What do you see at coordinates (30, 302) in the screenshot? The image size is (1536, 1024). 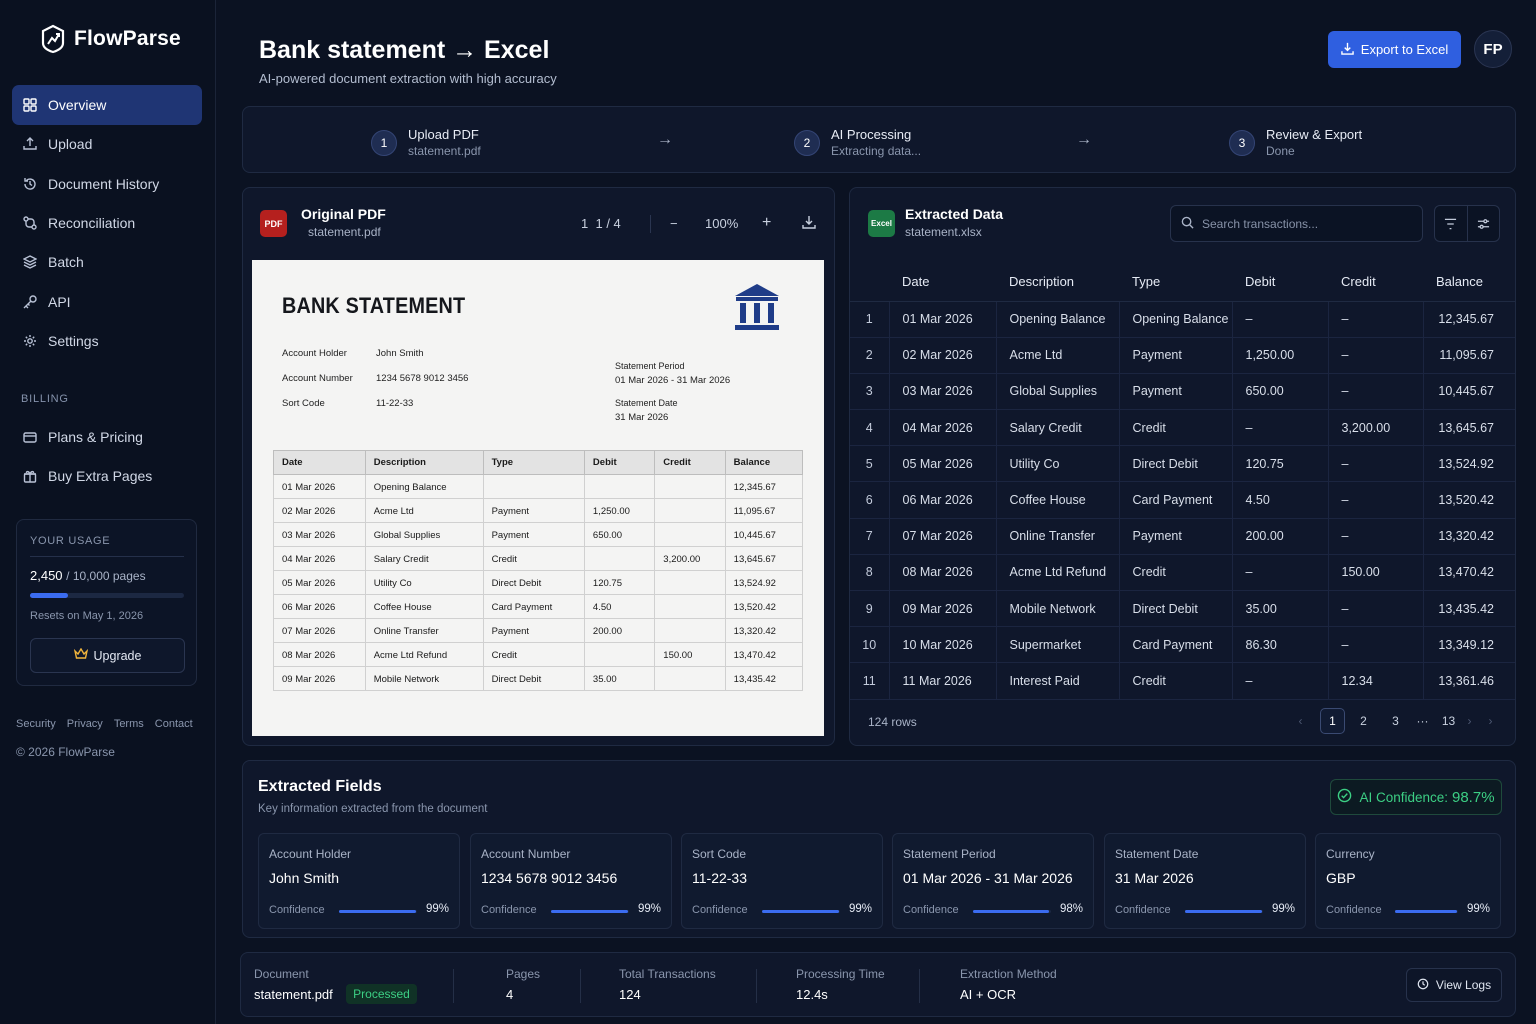 I see `key-icon` at bounding box center [30, 302].